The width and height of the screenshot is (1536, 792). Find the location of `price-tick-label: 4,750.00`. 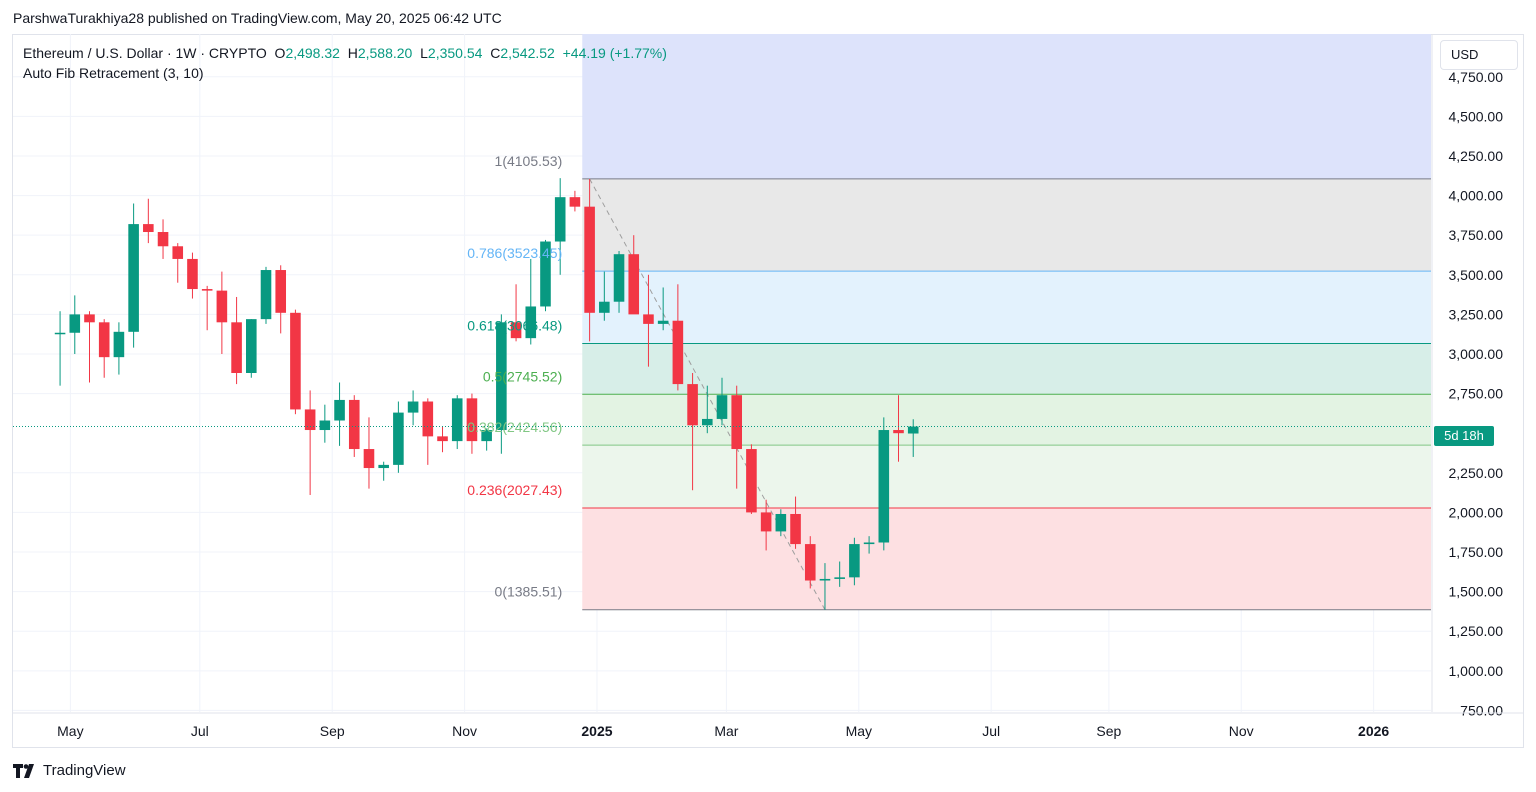

price-tick-label: 4,750.00 is located at coordinates (1476, 77).